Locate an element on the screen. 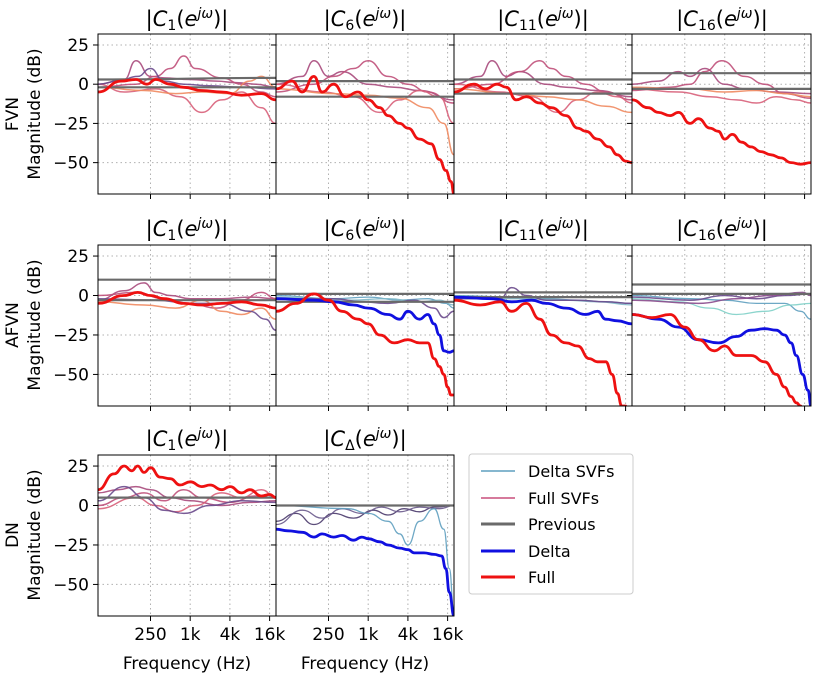  legend-entry-full: Full is located at coordinates (518, 577).